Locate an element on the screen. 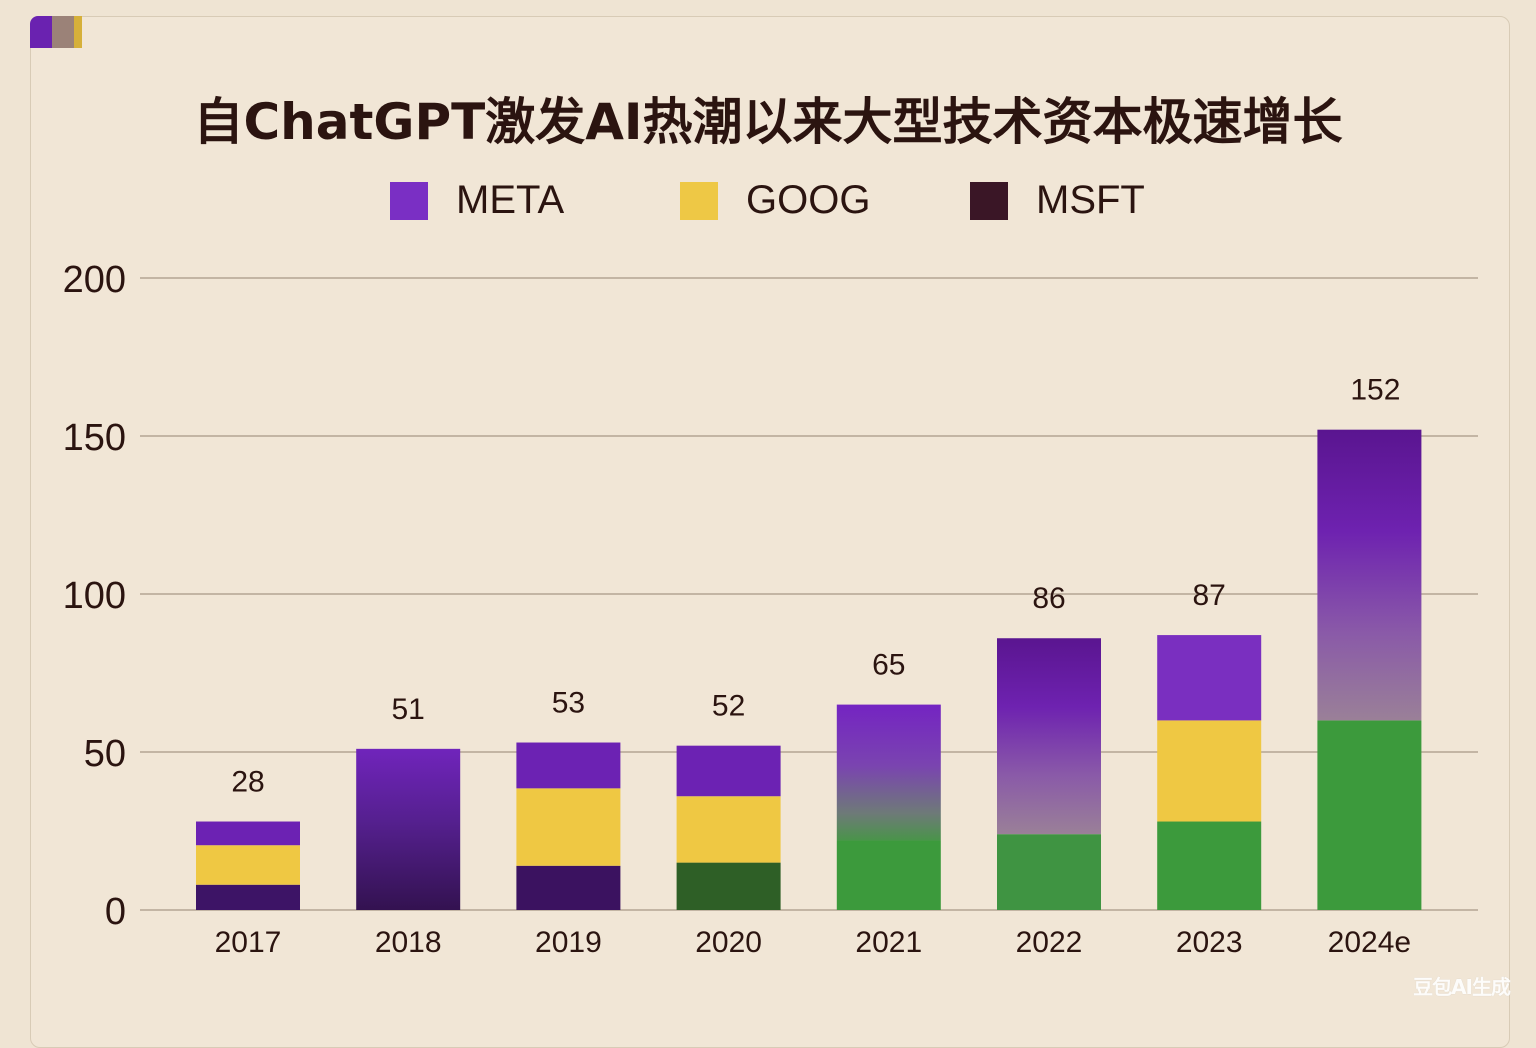  legend-swatch-msft is located at coordinates (989, 200).